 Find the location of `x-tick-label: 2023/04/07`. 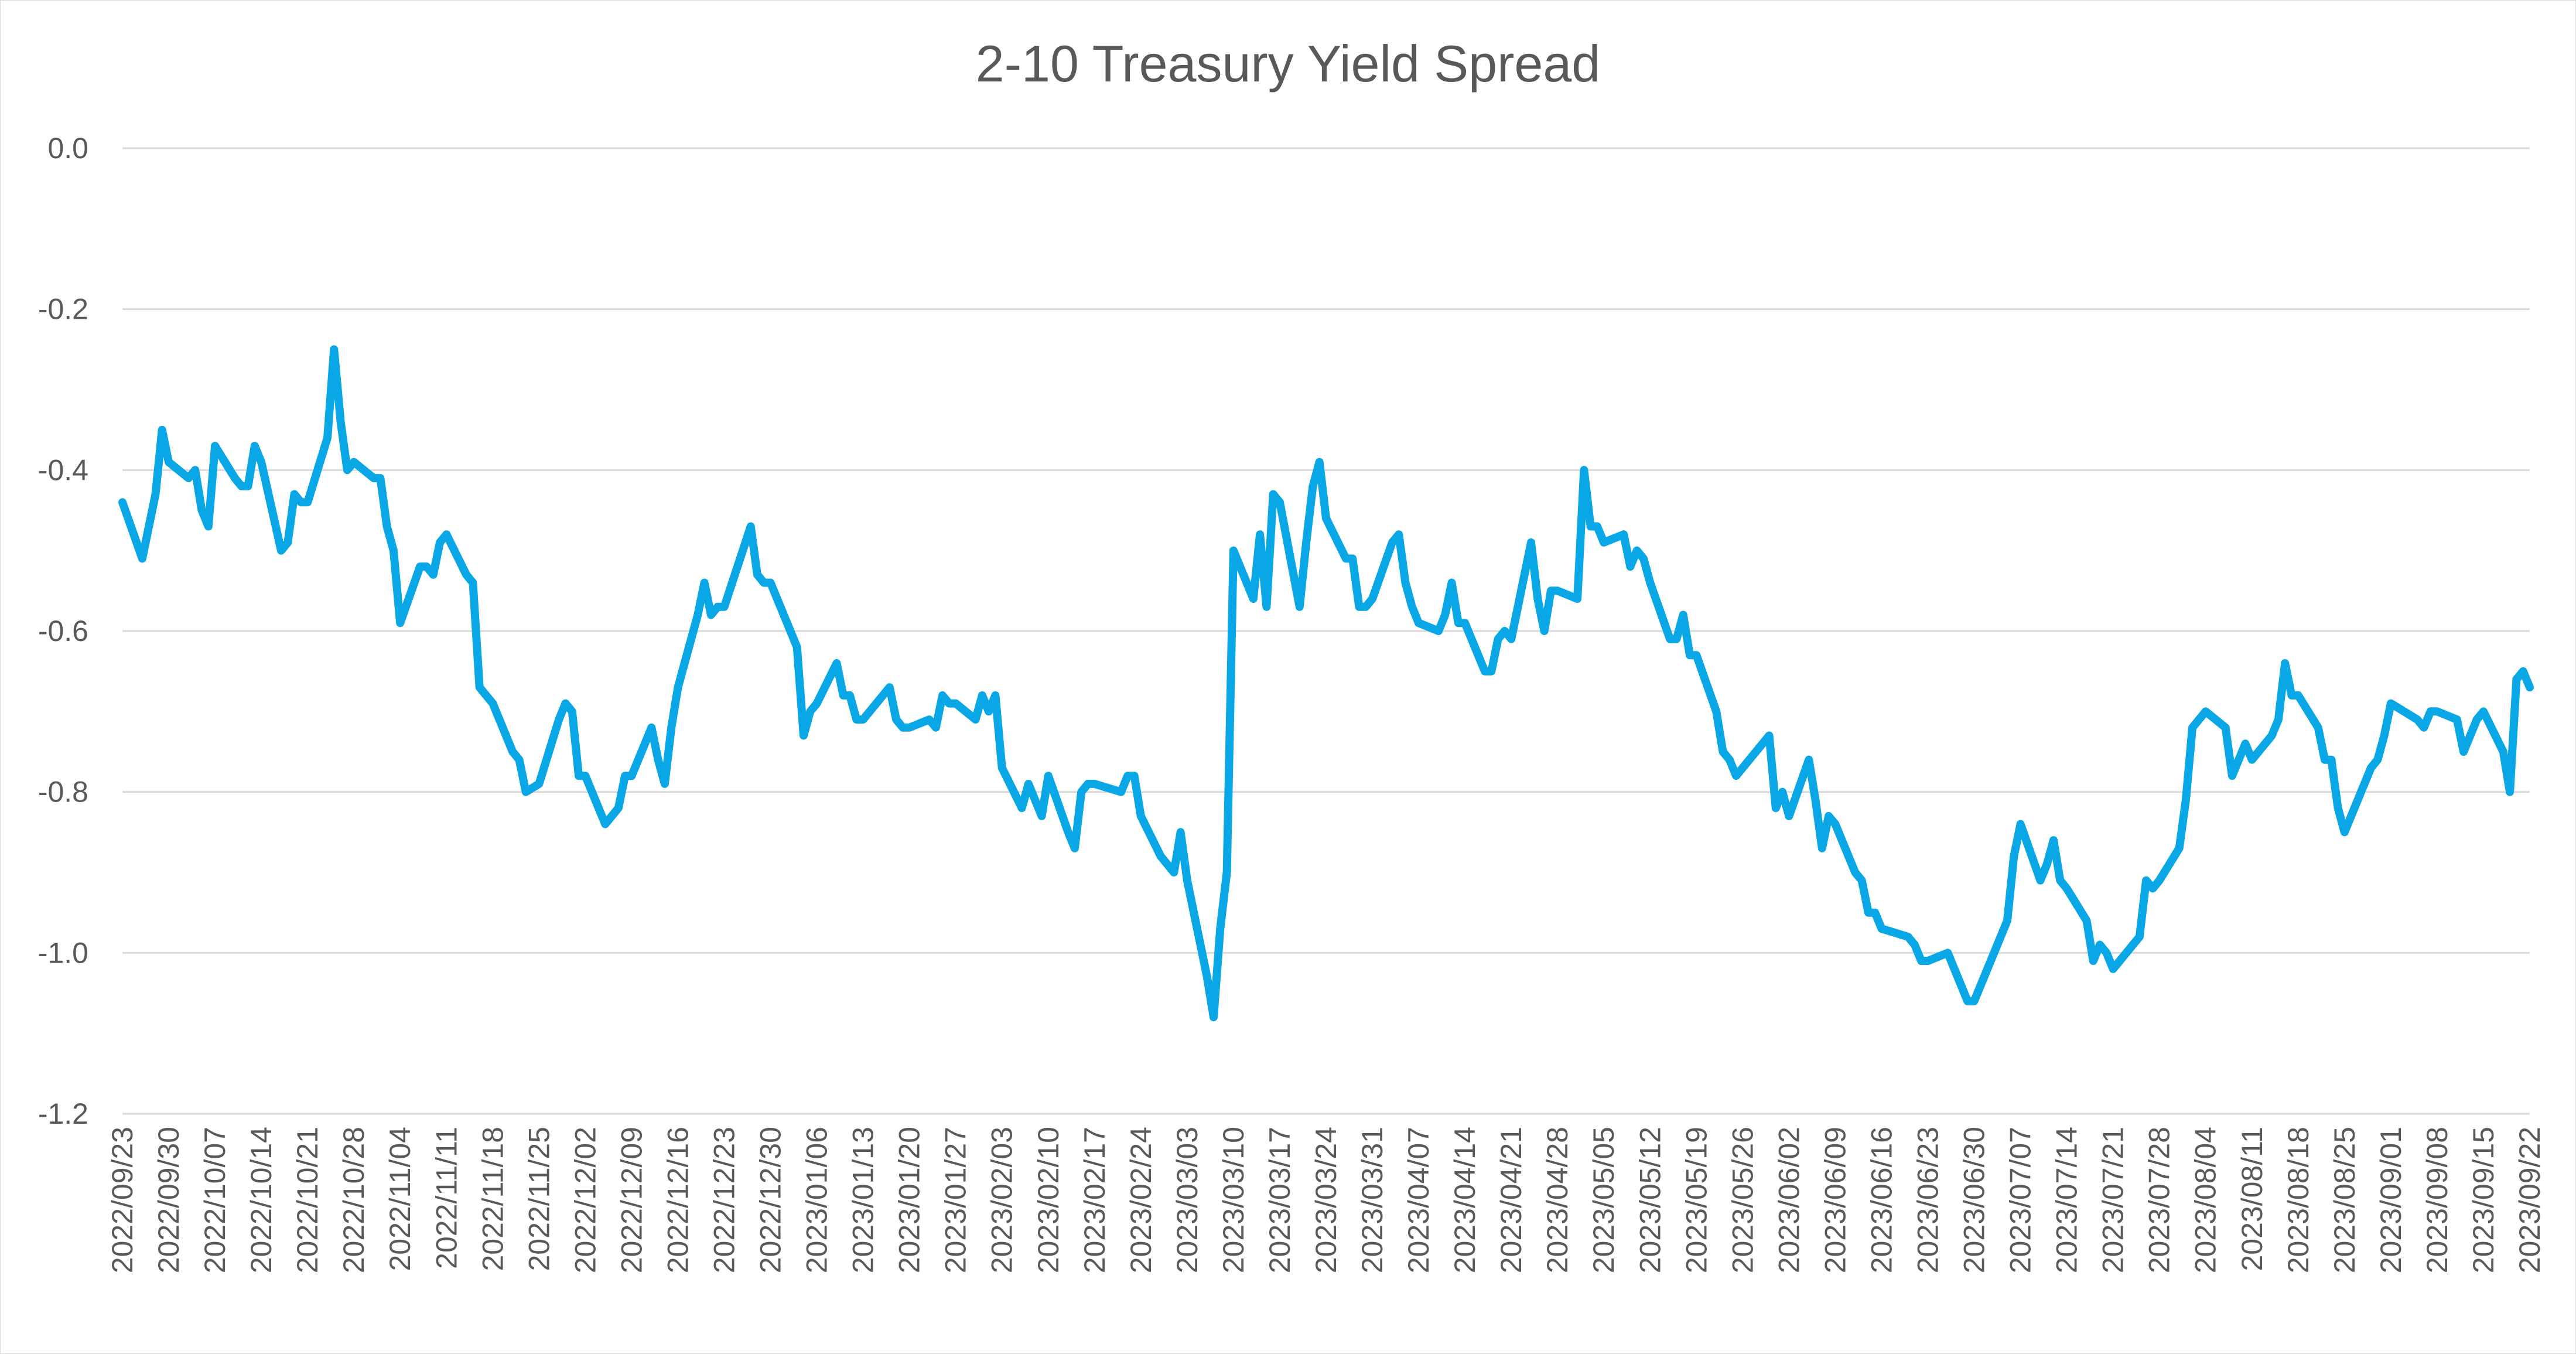

x-tick-label: 2023/04/07 is located at coordinates (1418, 1200).